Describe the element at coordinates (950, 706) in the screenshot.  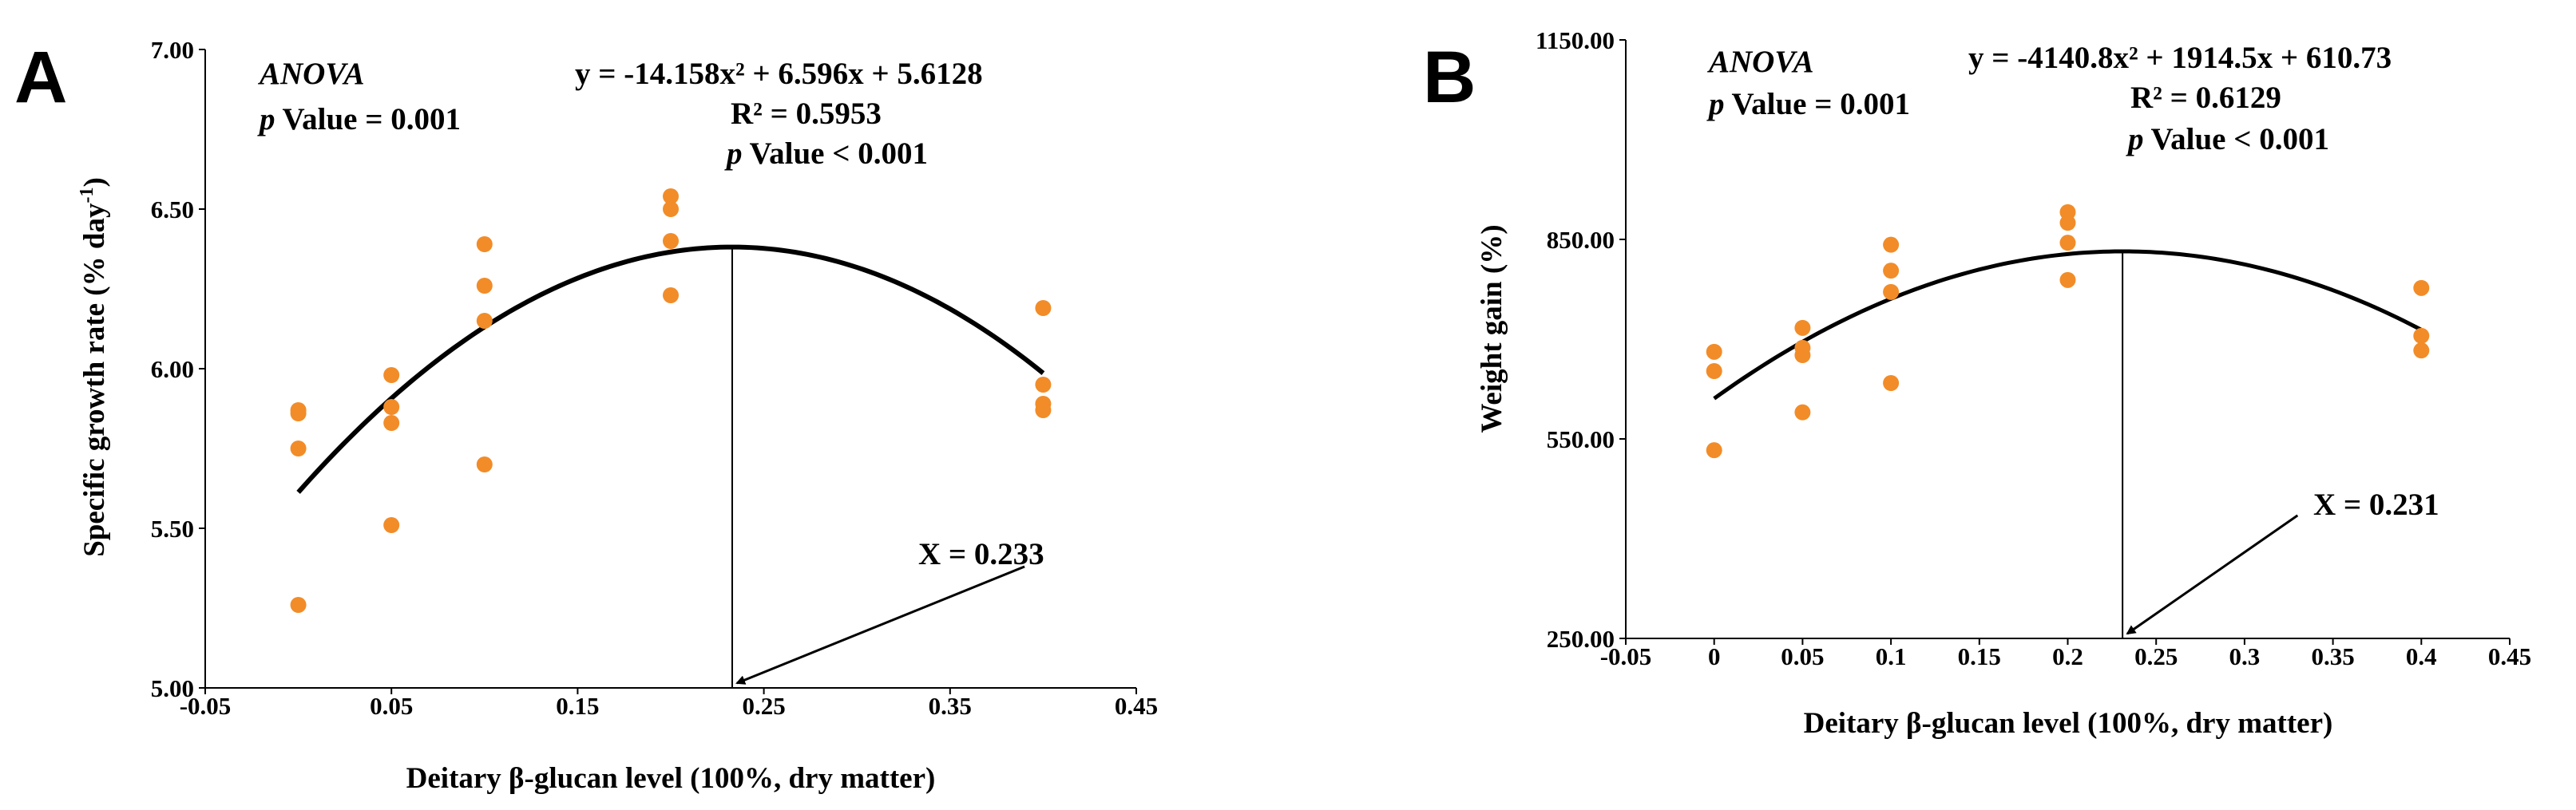
I see `panel-a-x-tick-label: 0.35` at that location.